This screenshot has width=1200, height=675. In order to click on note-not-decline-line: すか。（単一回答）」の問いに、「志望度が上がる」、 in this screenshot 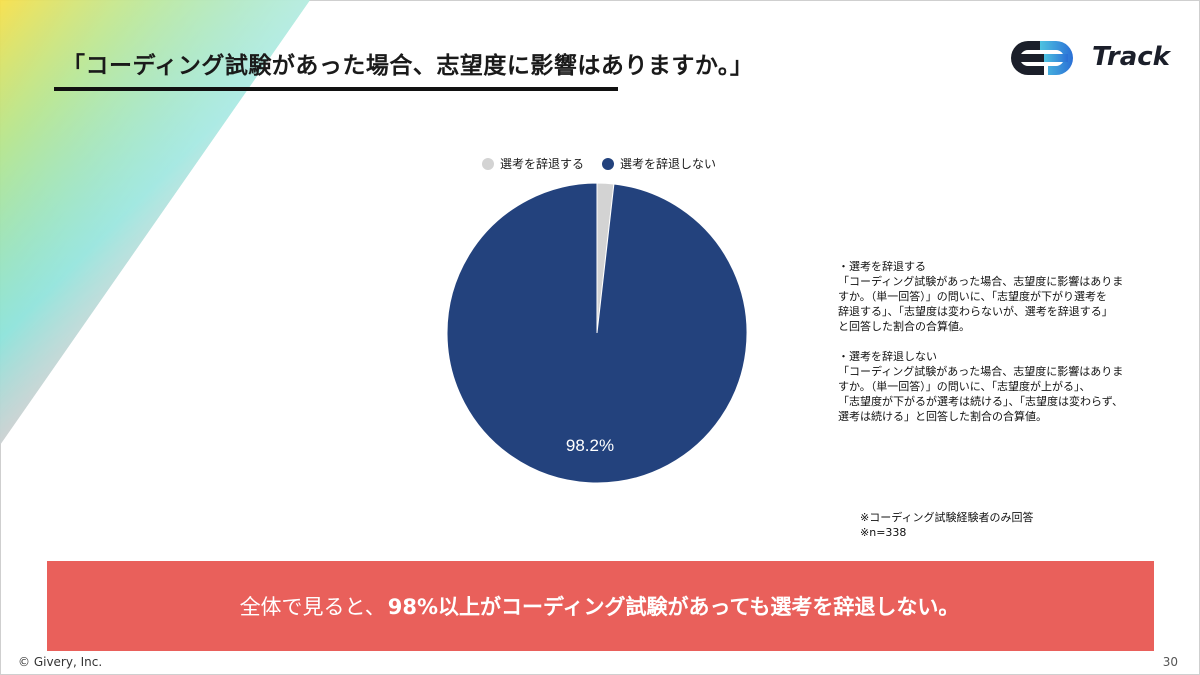, I will do `click(964, 386)`.